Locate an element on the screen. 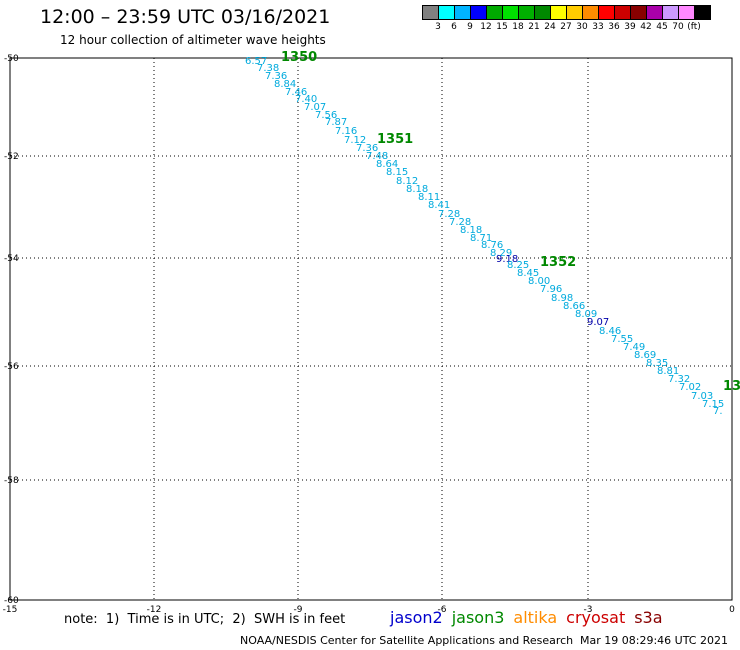 The width and height of the screenshot is (740, 650). swh-value-label: 8.35 is located at coordinates (657, 363).